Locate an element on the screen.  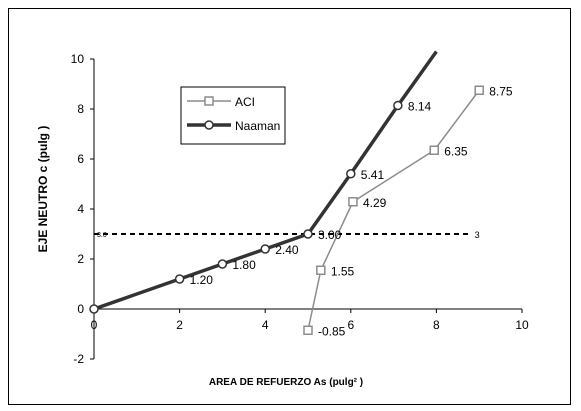
y-tick-label: 2 is located at coordinates (80, 259).